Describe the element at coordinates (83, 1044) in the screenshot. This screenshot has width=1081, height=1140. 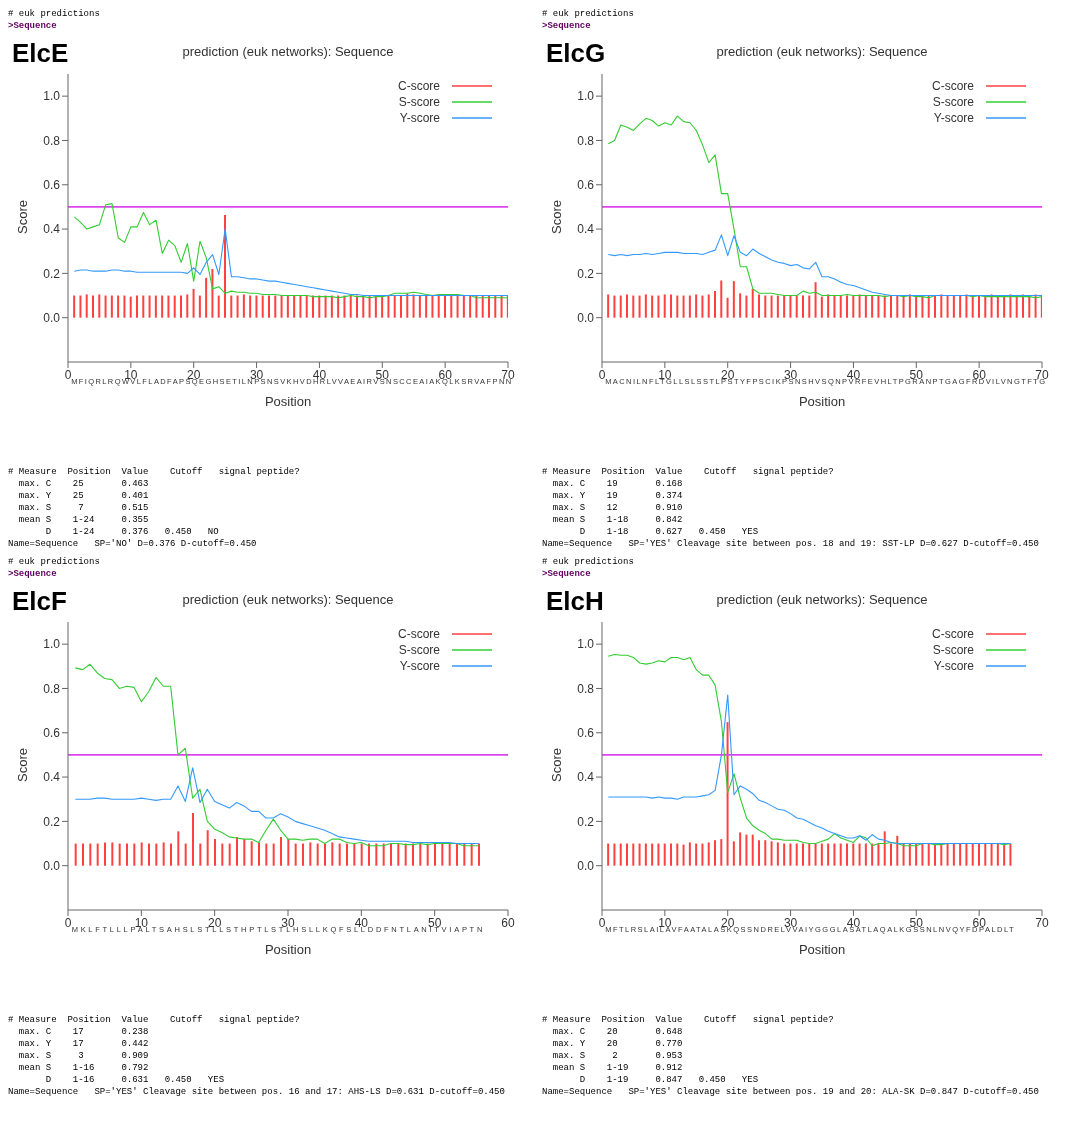
I see `text: max. Y 17 0.442` at that location.